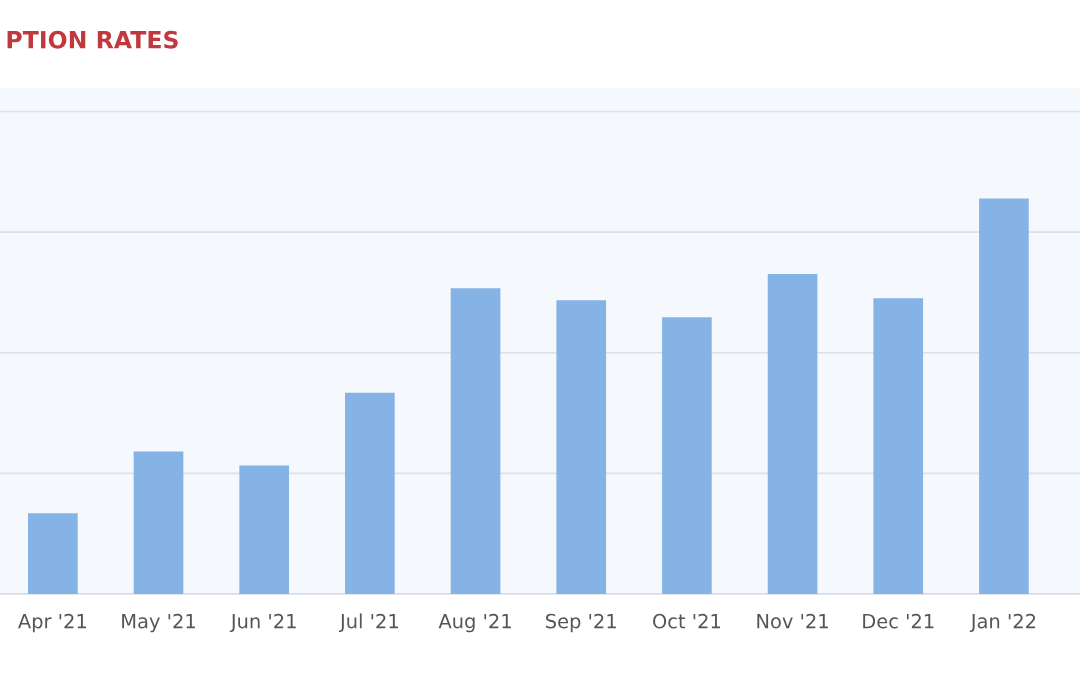 The image size is (1080, 675). I want to click on x-tick-label: Jul '21, so click(368, 623).